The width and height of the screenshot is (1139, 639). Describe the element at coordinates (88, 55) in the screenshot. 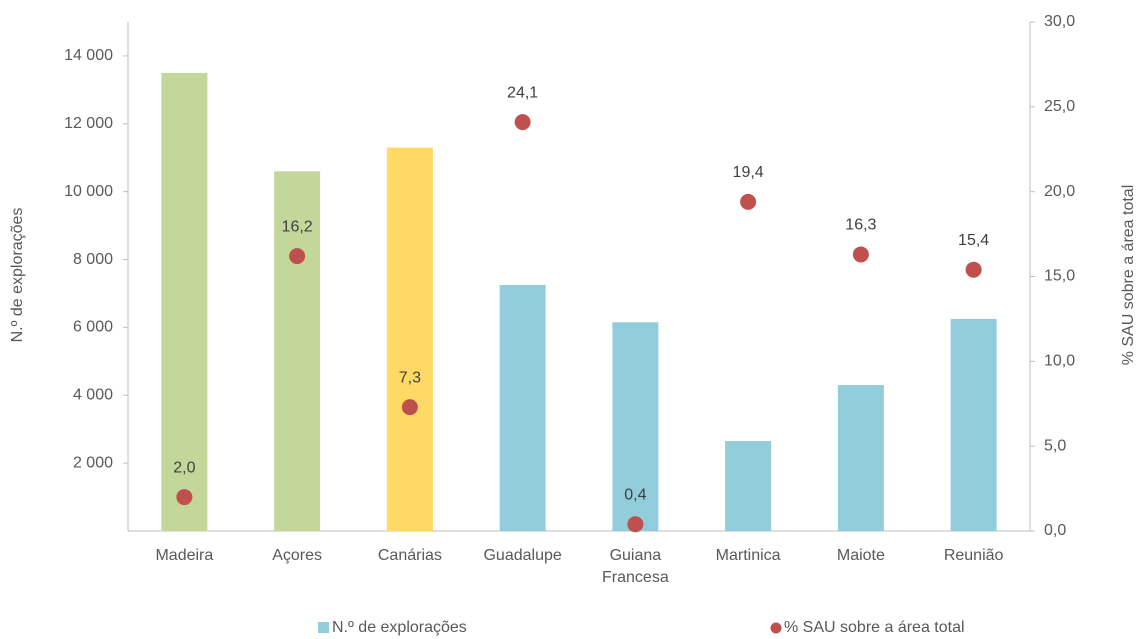

I see `y-tick-label: 14 000` at that location.